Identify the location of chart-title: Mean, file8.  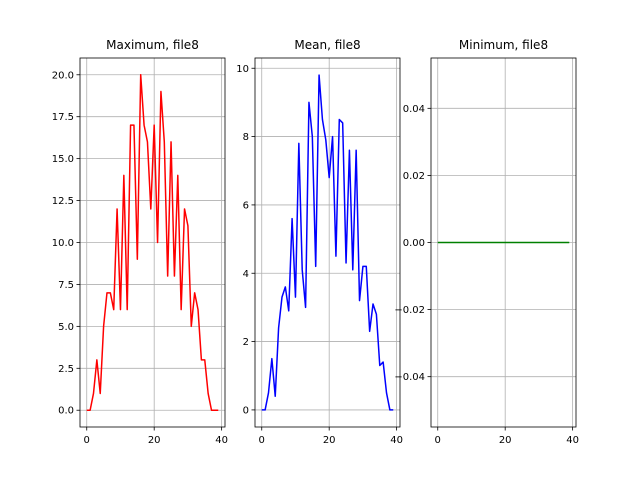
(327, 45).